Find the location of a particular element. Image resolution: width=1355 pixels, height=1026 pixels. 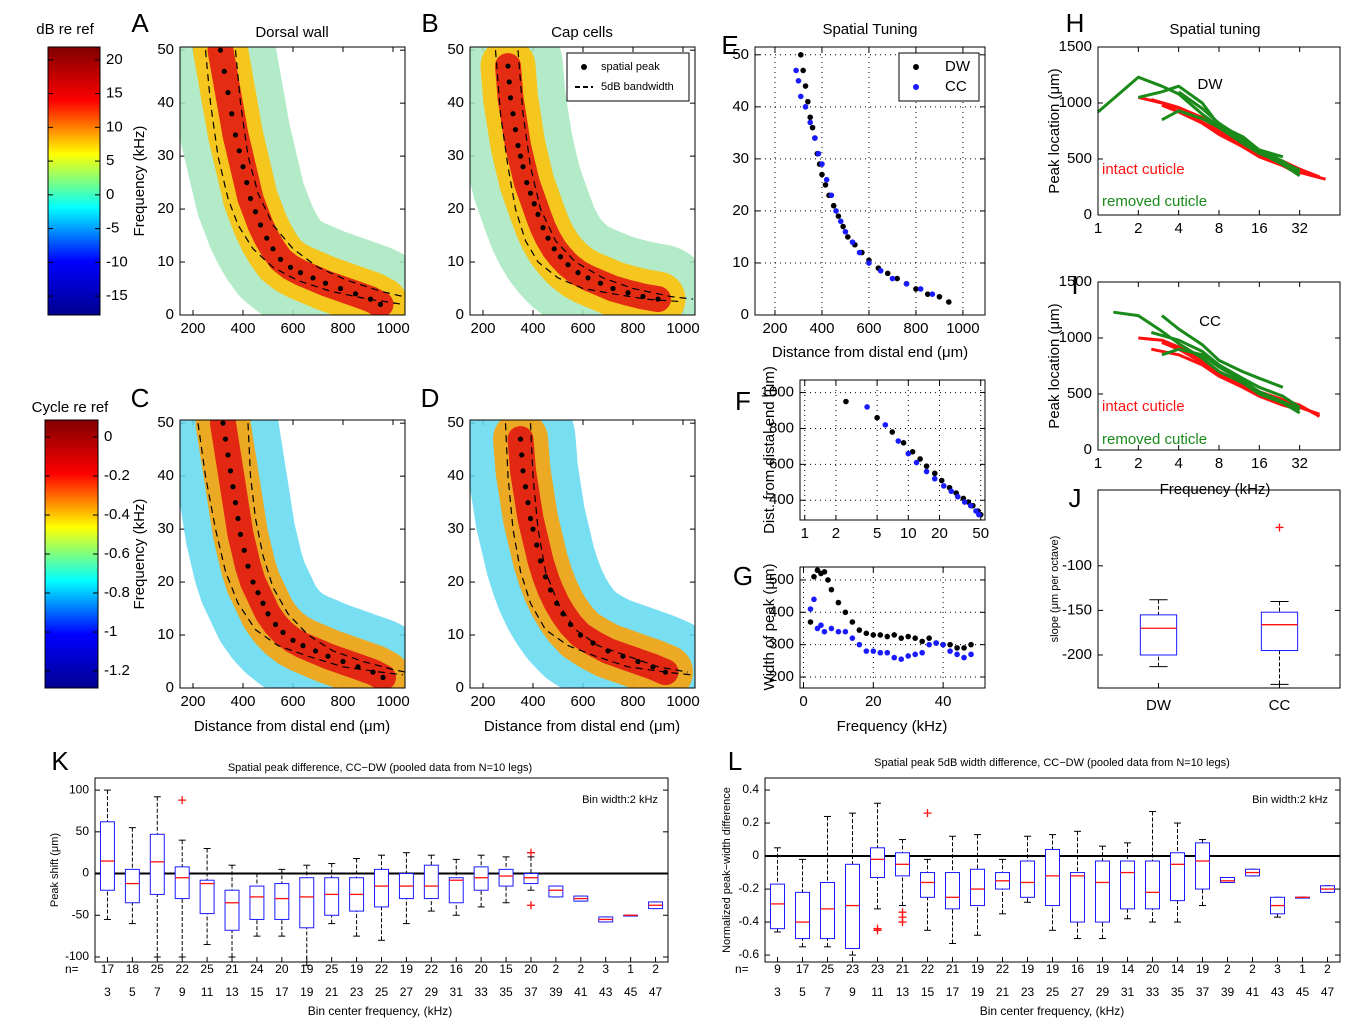

x-axis-label: Distance from distal end (μm) is located at coordinates (292, 726).